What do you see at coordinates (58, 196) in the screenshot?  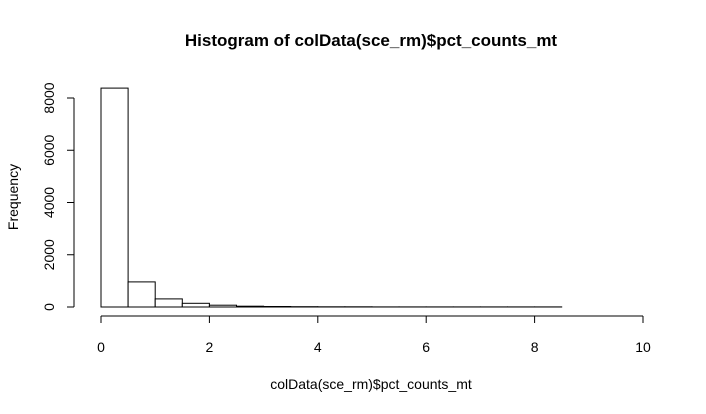 I see `y-axis: 0 2000 4000 6000 8000` at bounding box center [58, 196].